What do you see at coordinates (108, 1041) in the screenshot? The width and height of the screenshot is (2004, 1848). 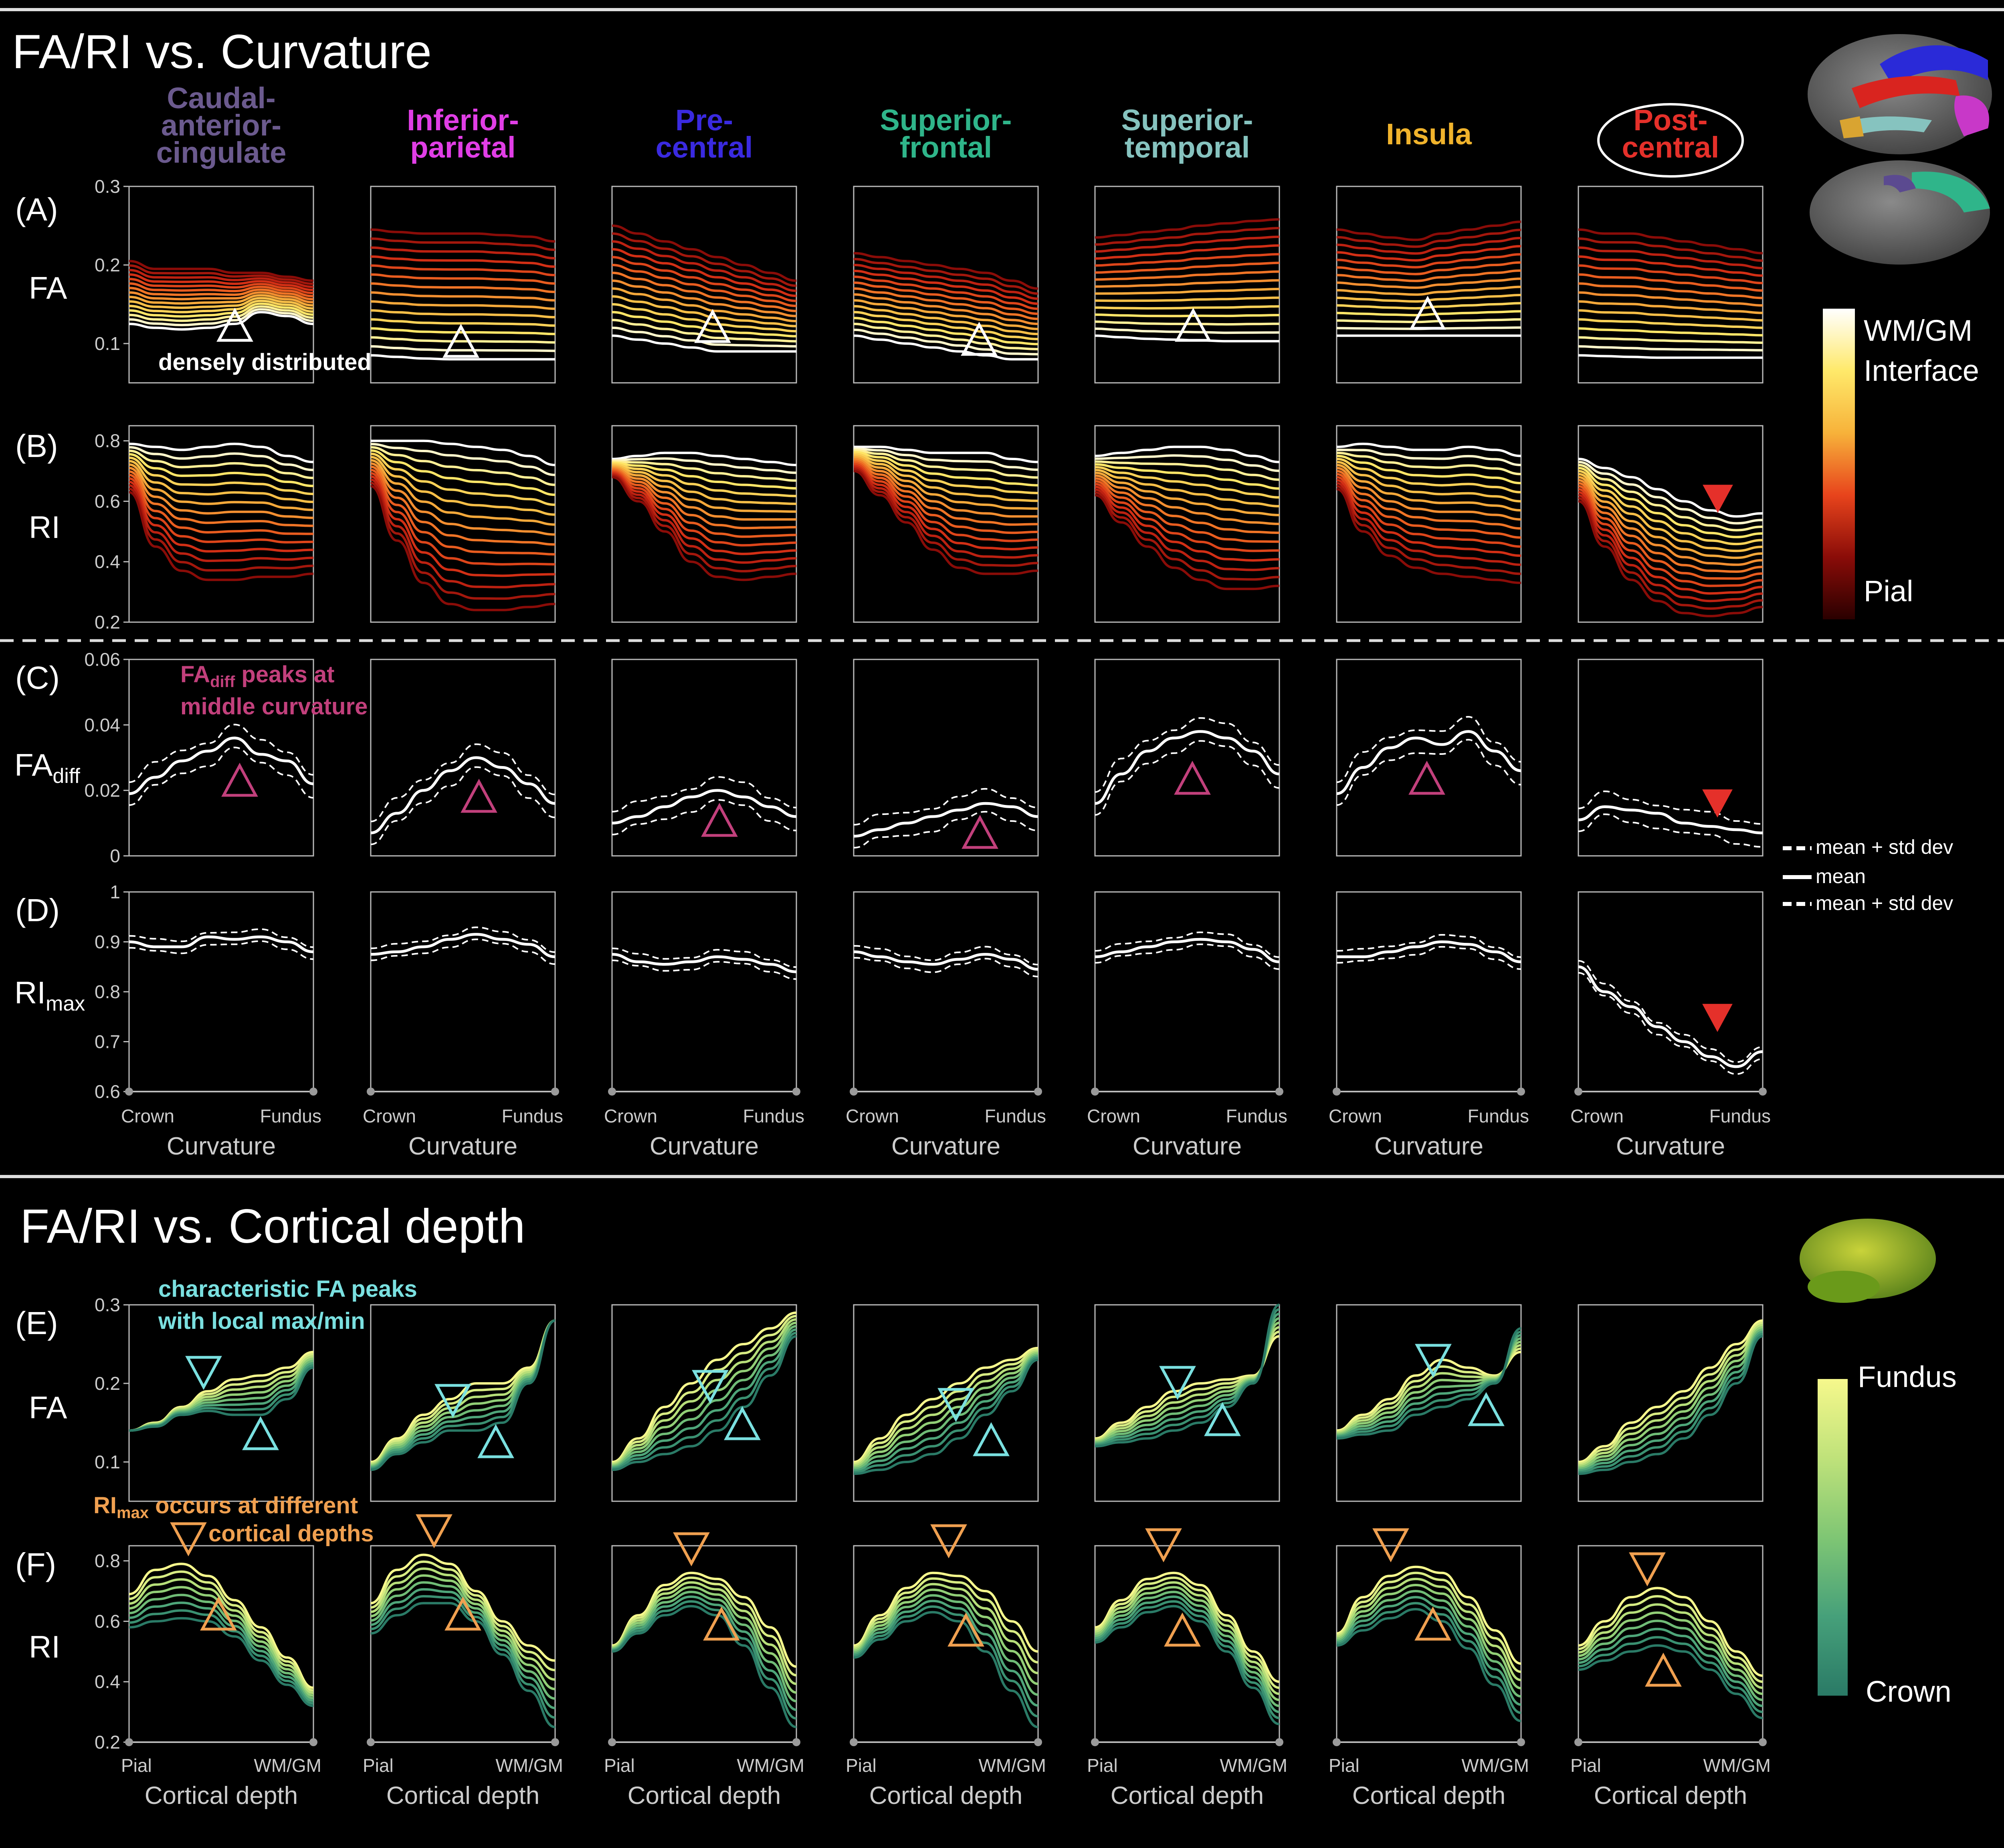 I see `y-tick-label: 0.7` at bounding box center [108, 1041].